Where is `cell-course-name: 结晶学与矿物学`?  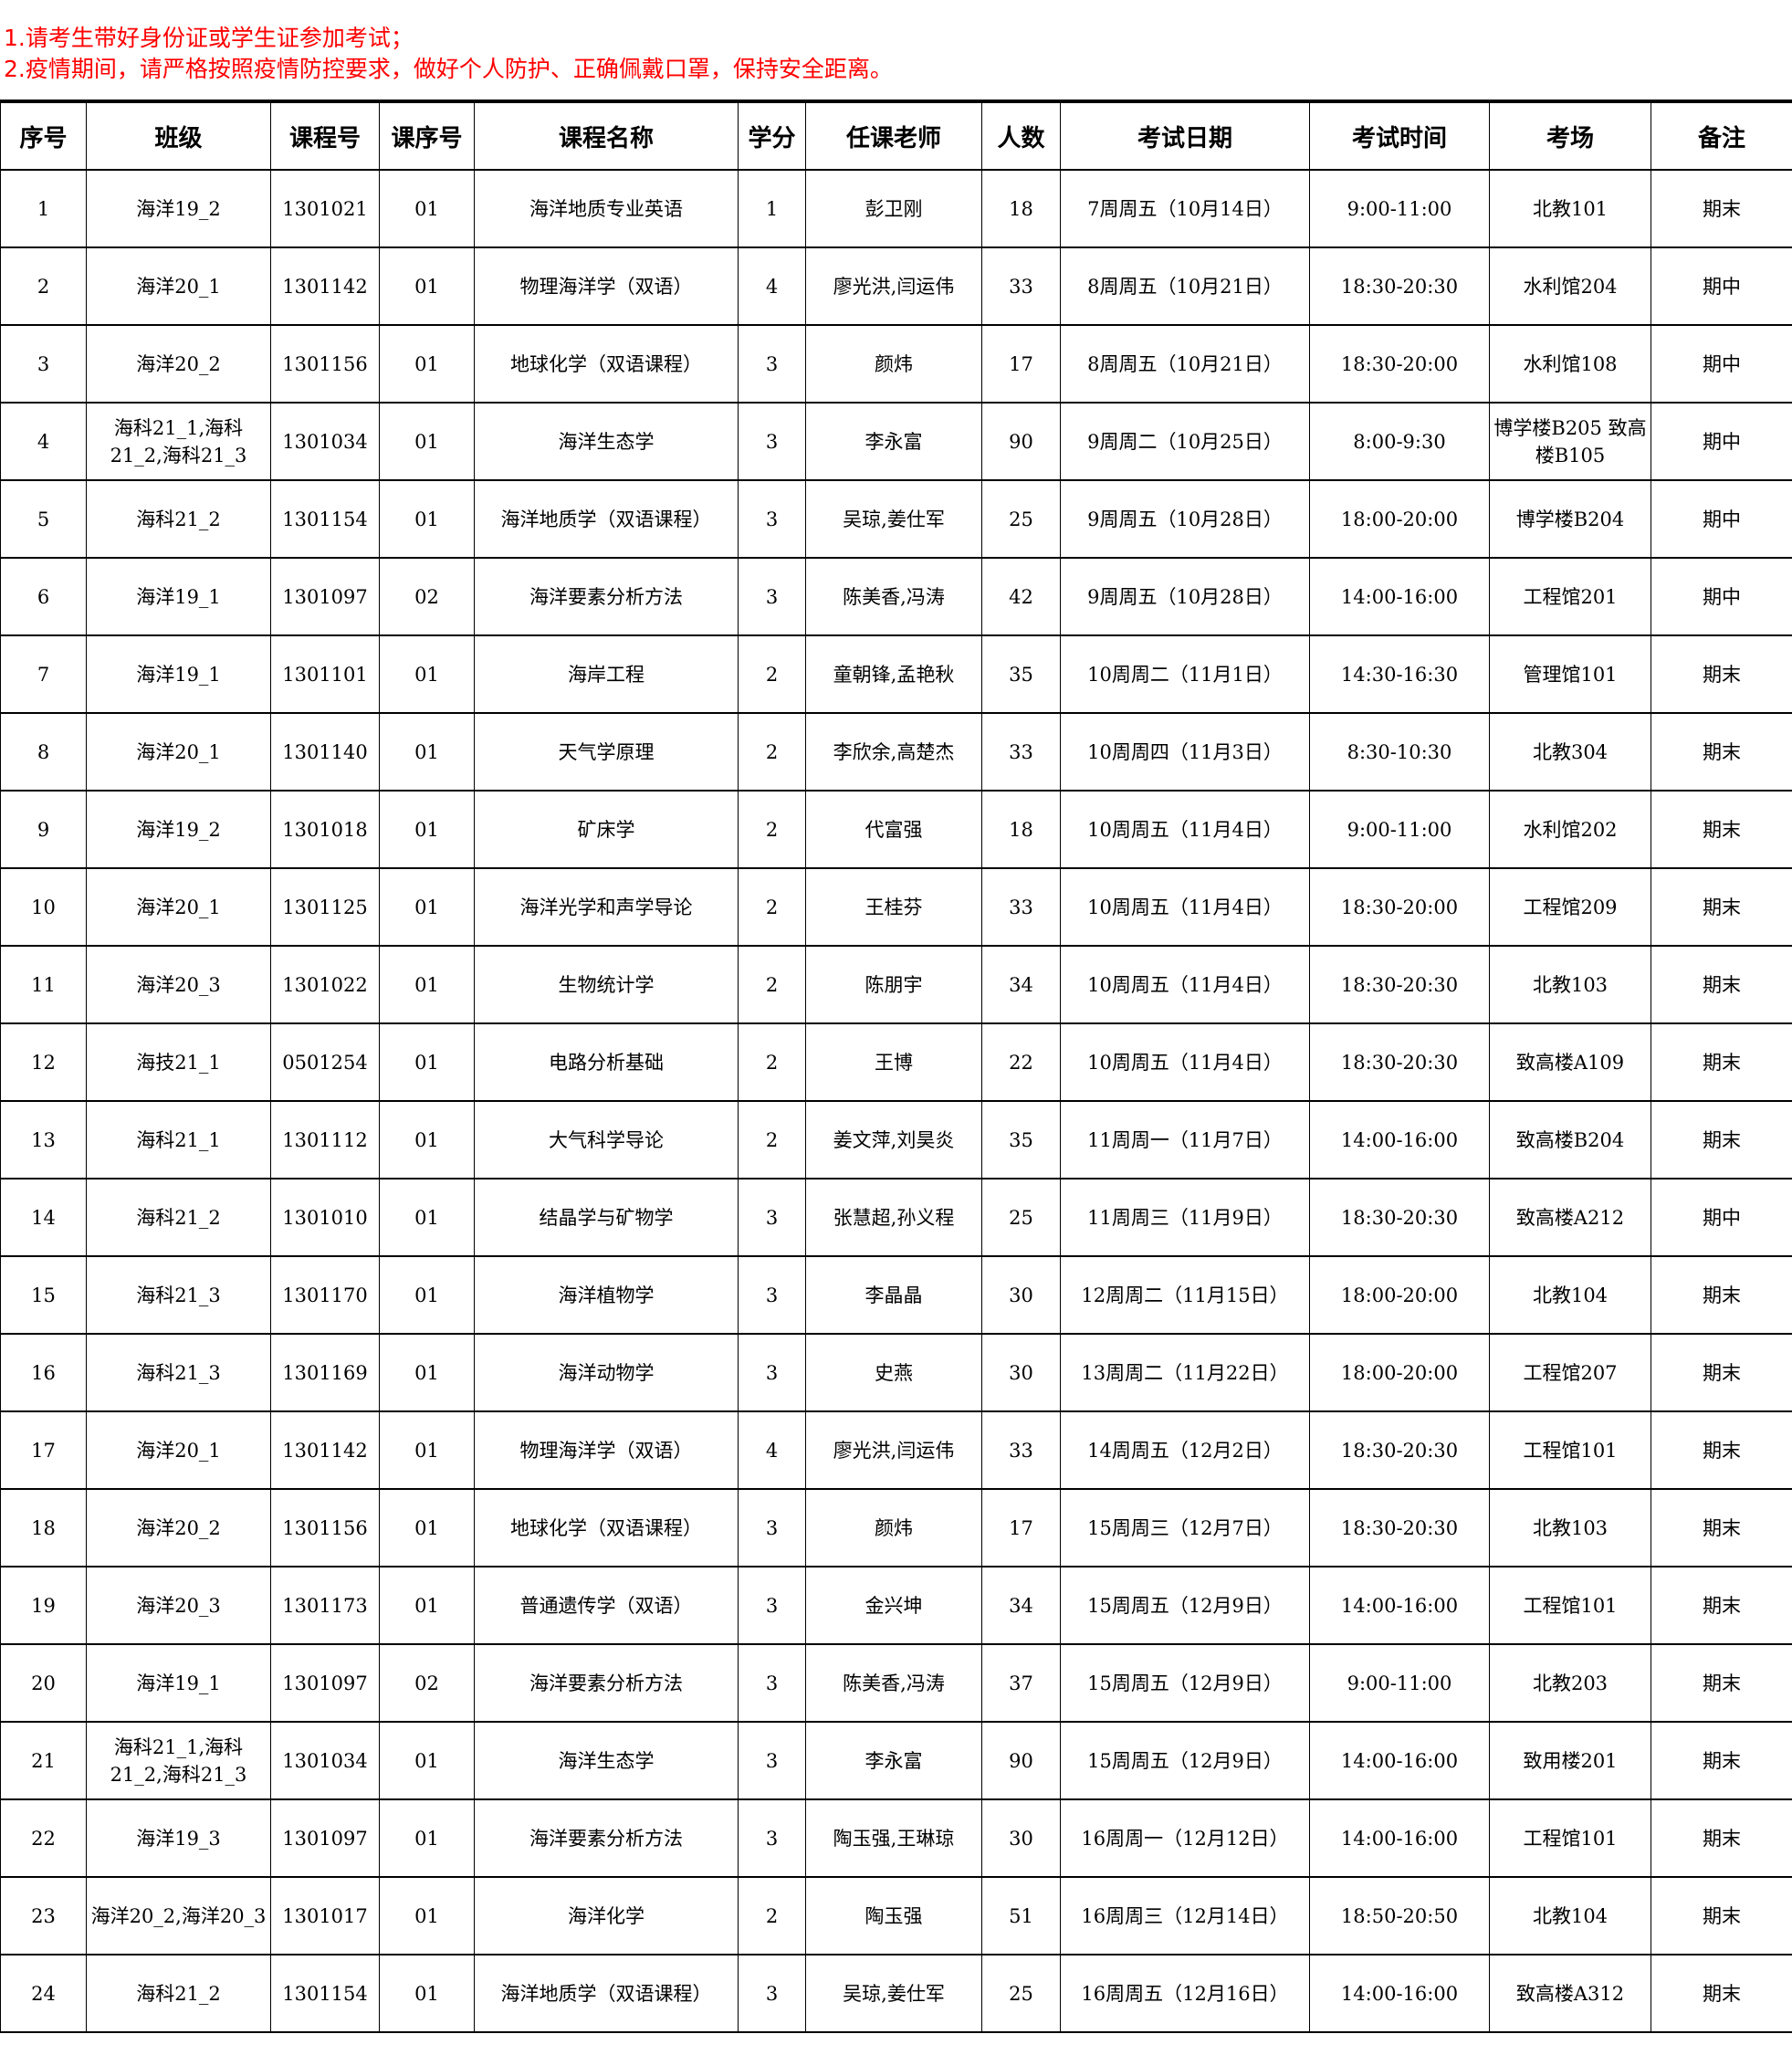
cell-course-name: 结晶学与矿物学 is located at coordinates (606, 1217).